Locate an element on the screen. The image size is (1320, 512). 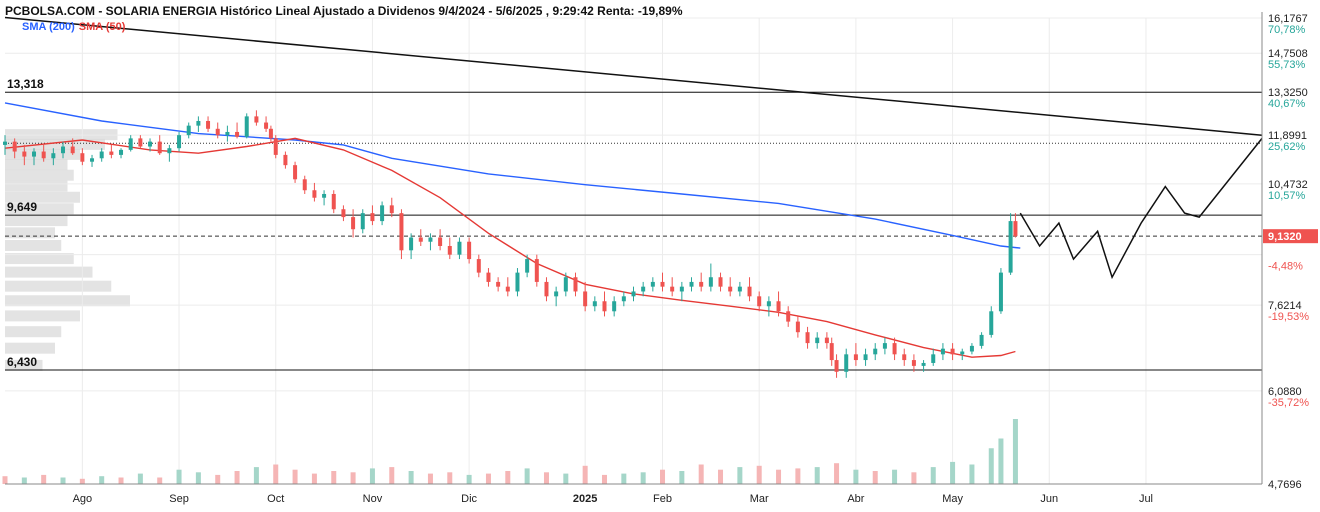
level-label: 6,430 is located at coordinates (22, 362).